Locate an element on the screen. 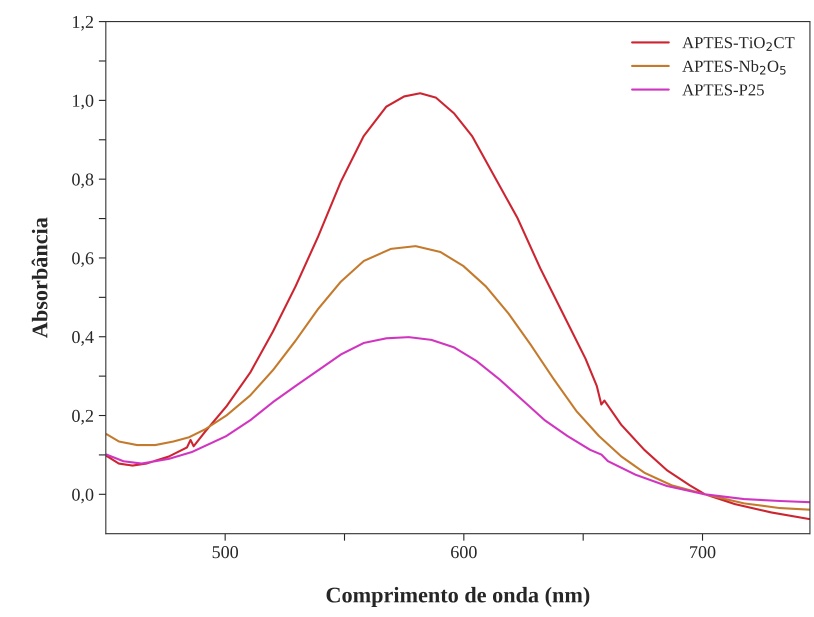  y-tick-label: 0,4 is located at coordinates (83, 338).